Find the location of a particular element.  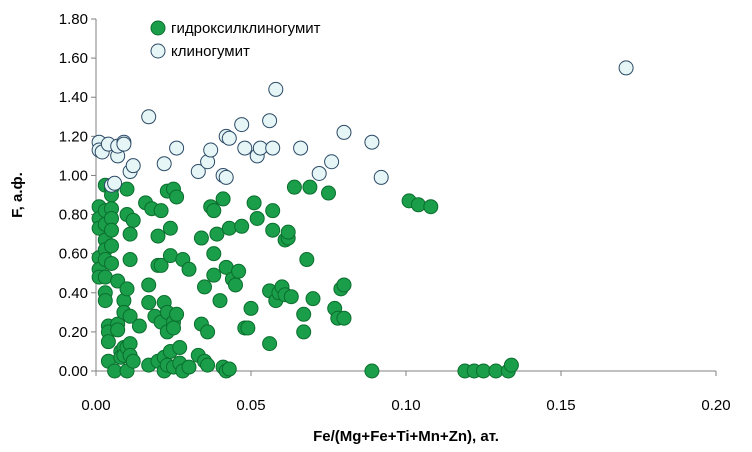

legend-item-clinohumite: клиногумит is located at coordinates (200, 51).